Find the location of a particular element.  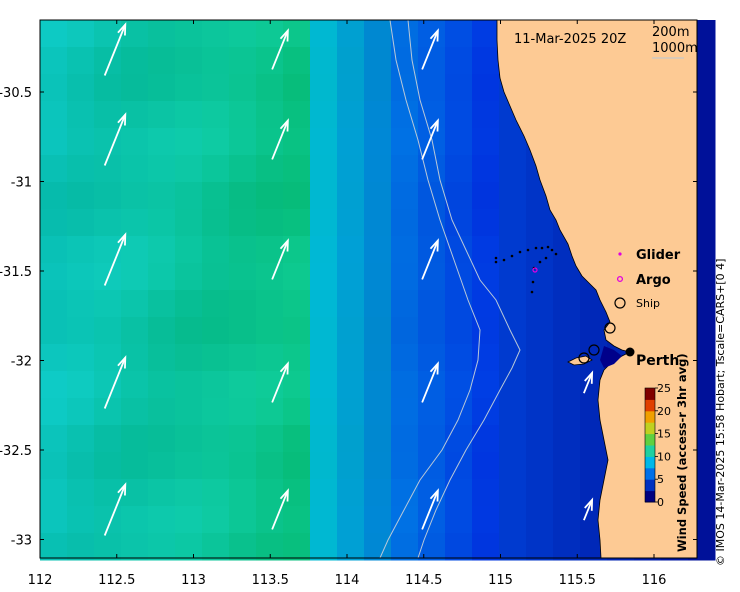

isobath-label-1000m: 1000m is located at coordinates (675, 48).